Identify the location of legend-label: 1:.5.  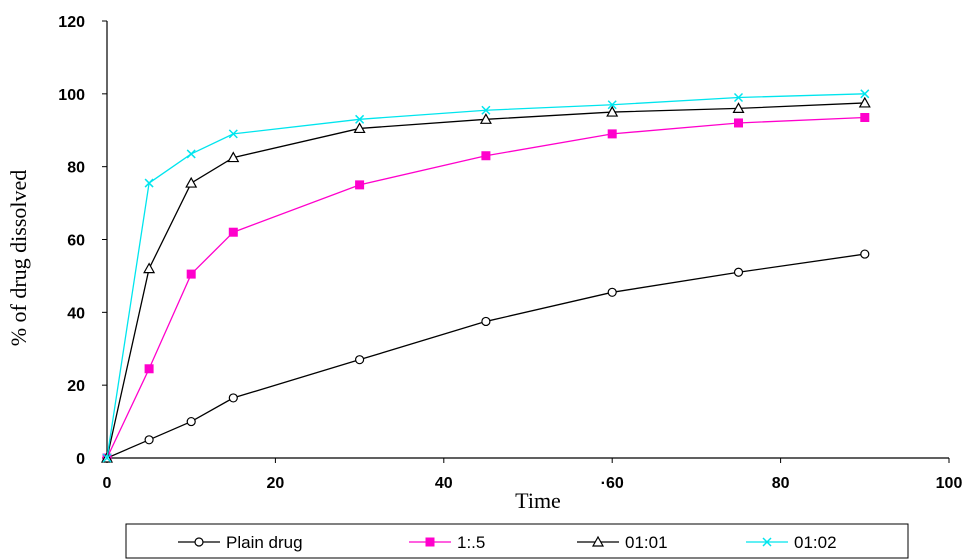
(471, 542).